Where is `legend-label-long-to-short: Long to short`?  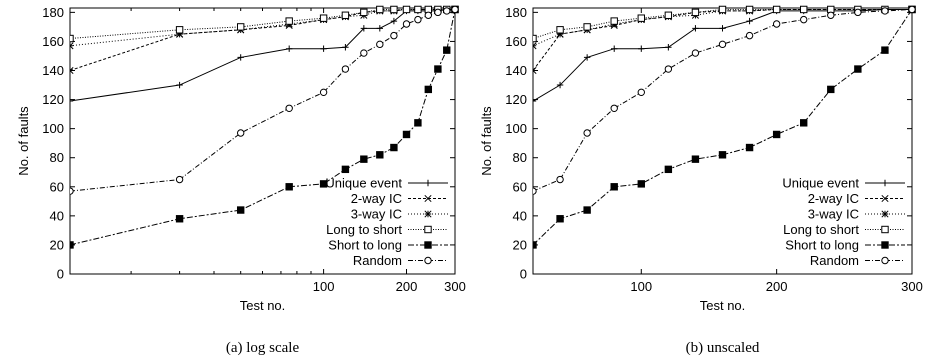
legend-label-long-to-short: Long to short is located at coordinates (364, 229).